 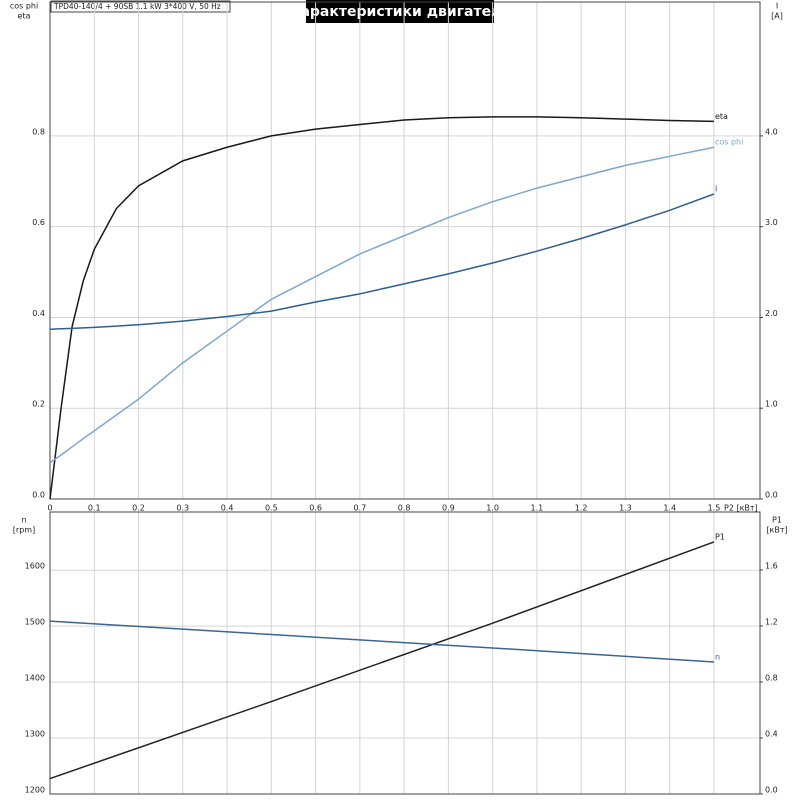 I want to click on y2-tick-label: 1.0, so click(x=771, y=404).